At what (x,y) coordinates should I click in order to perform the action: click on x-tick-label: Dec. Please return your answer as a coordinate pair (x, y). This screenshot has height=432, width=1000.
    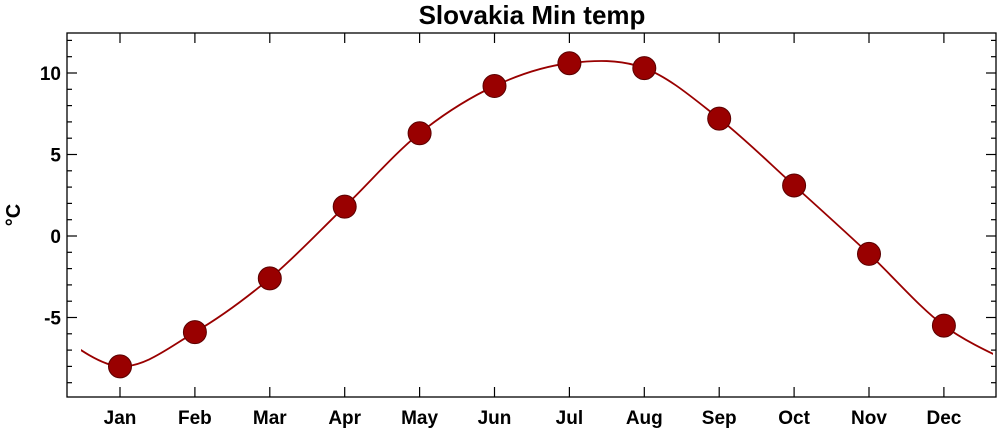
    Looking at the image, I should click on (943, 418).